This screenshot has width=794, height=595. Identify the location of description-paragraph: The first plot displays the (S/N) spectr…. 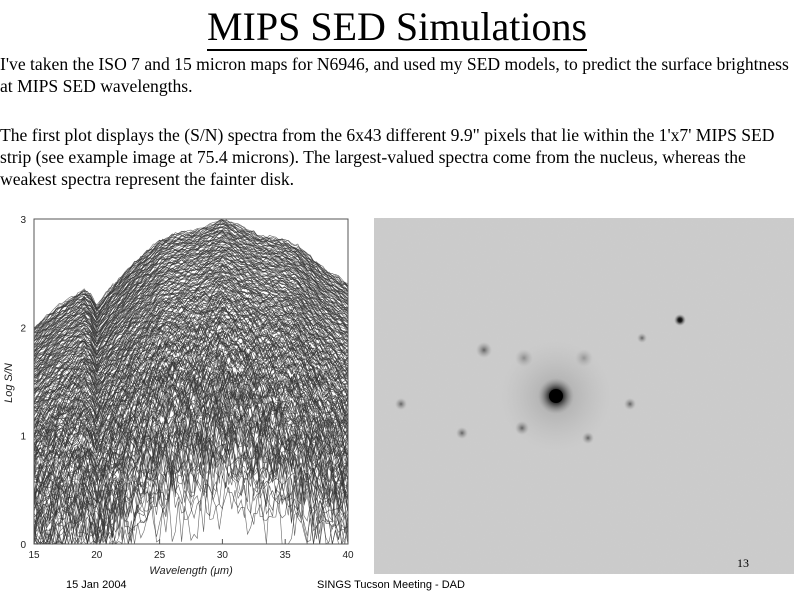
(387, 157).